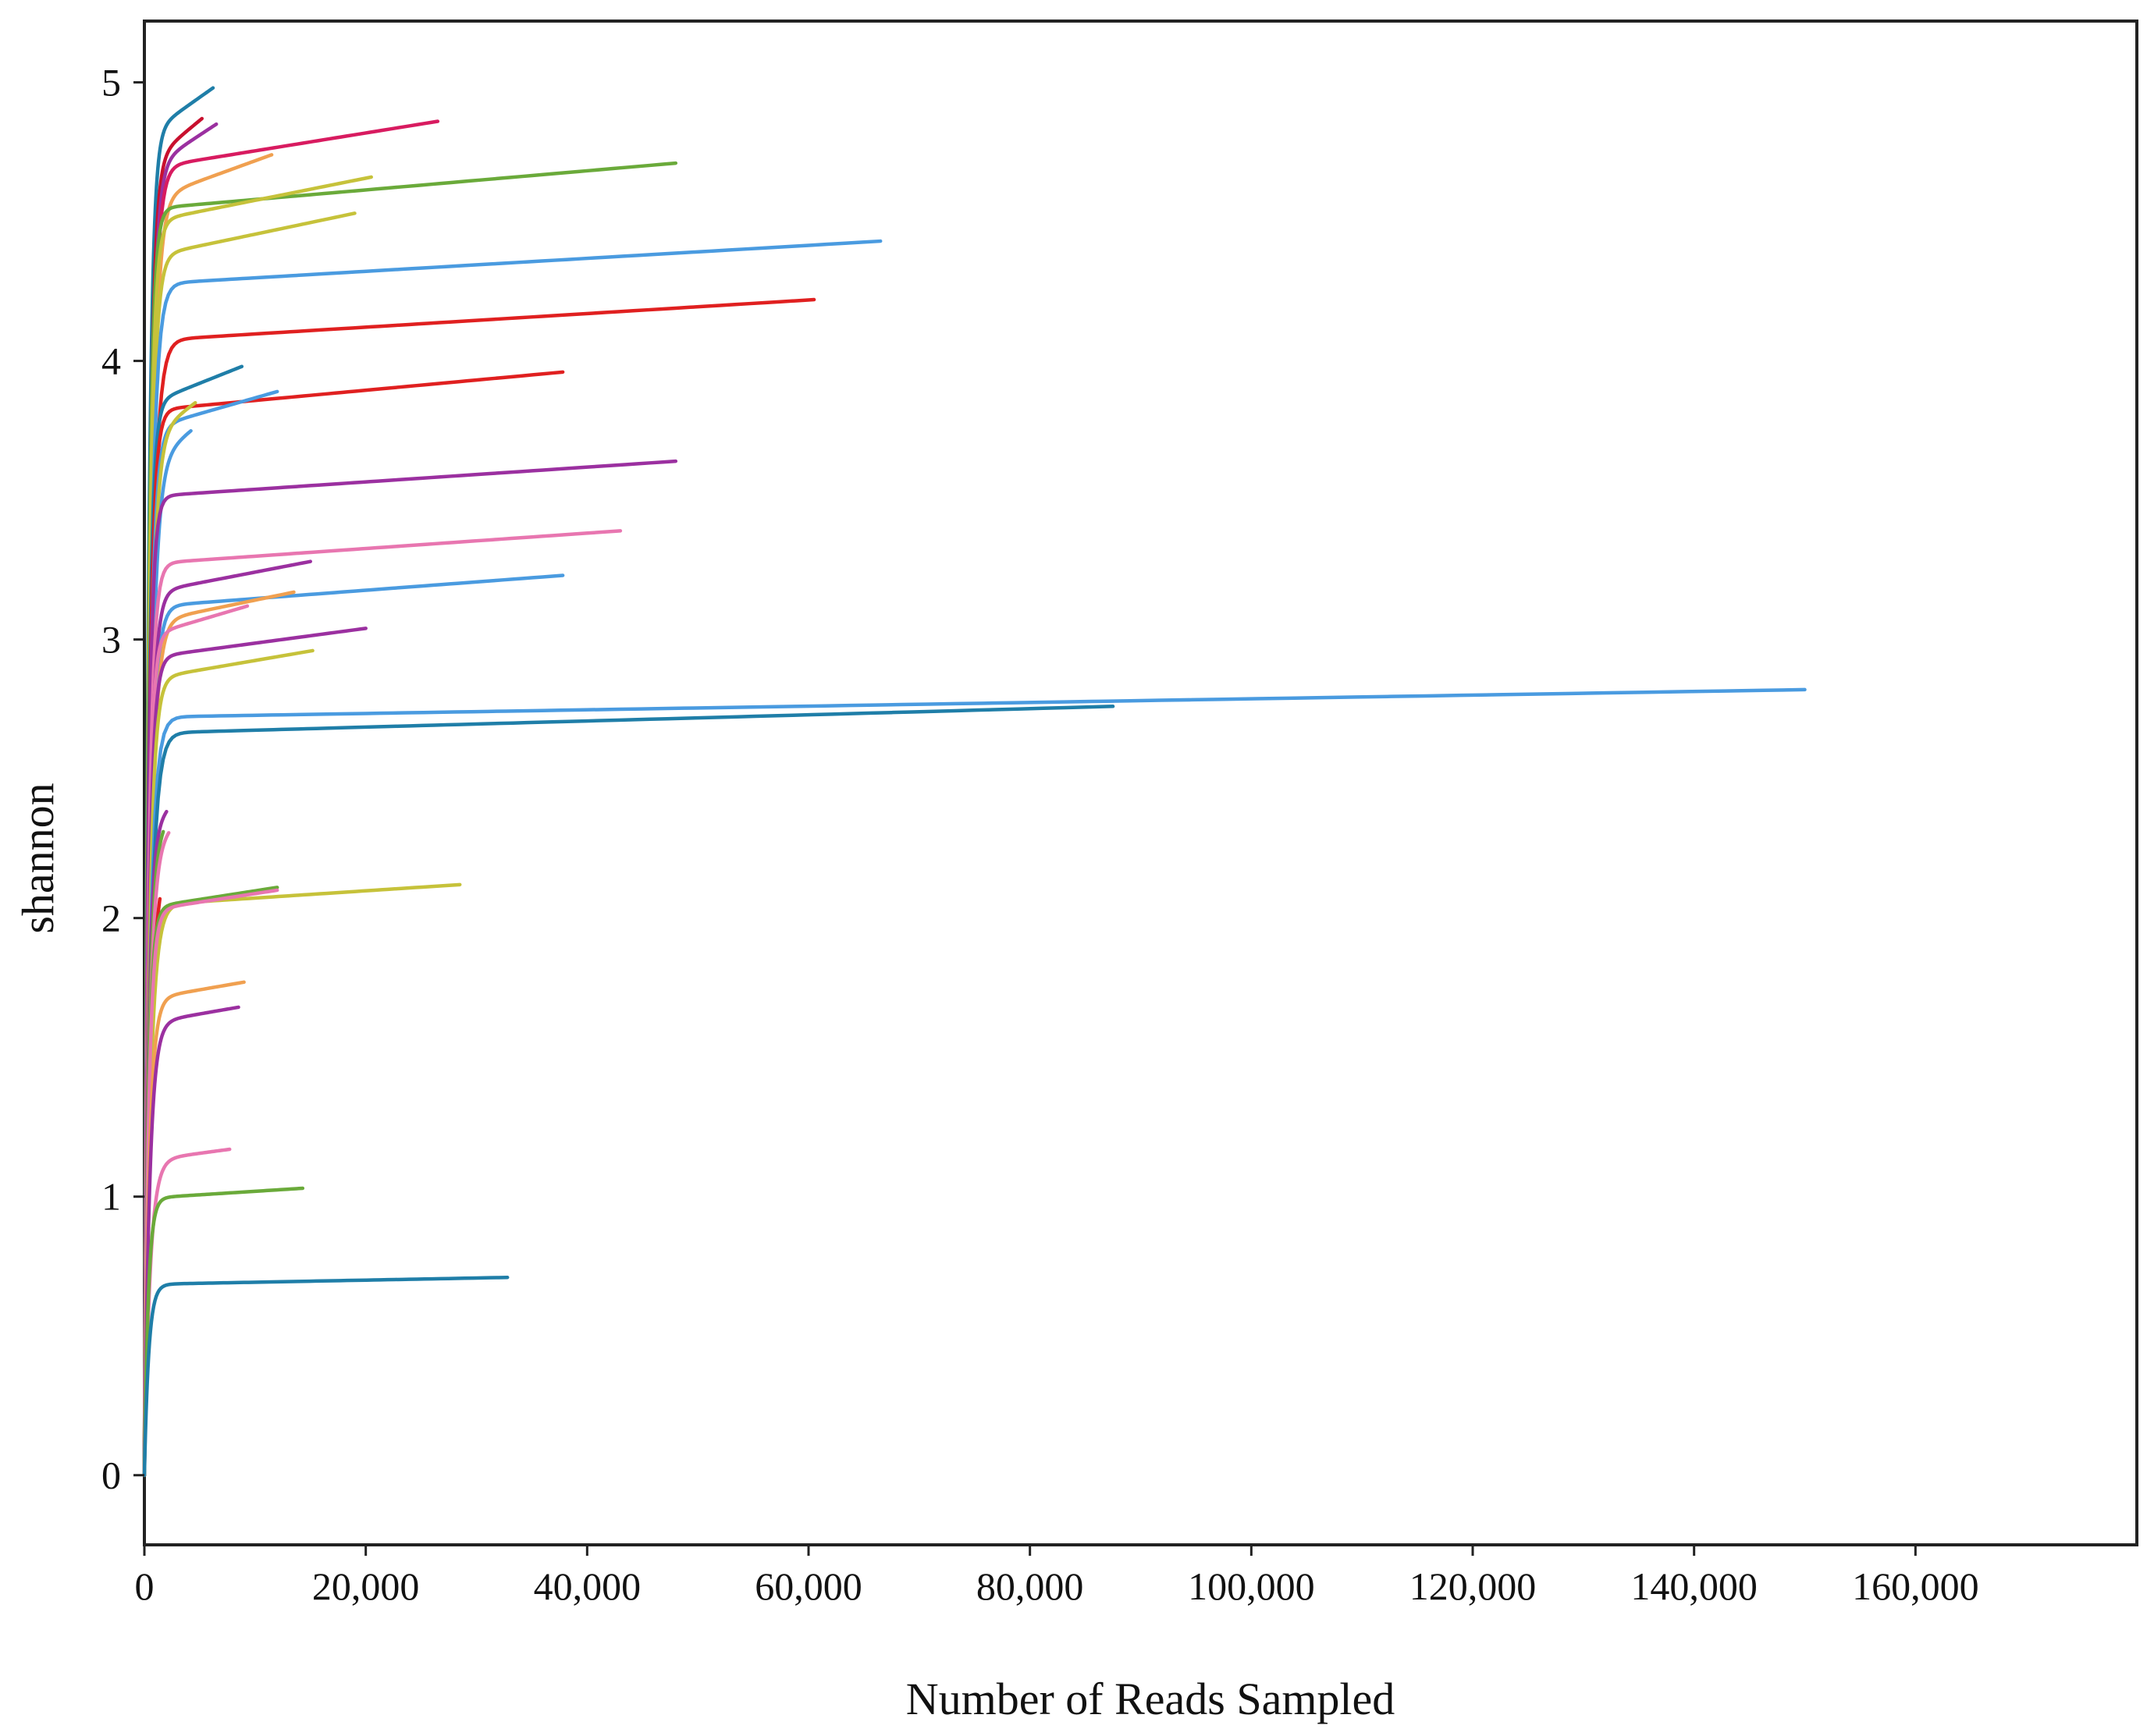  What do you see at coordinates (1252, 1586) in the screenshot?
I see `x-tick-label: 100,000` at bounding box center [1252, 1586].